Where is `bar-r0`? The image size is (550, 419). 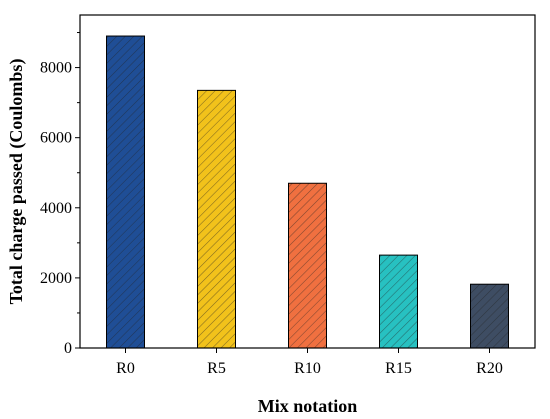 bar-r0 is located at coordinates (125, 192).